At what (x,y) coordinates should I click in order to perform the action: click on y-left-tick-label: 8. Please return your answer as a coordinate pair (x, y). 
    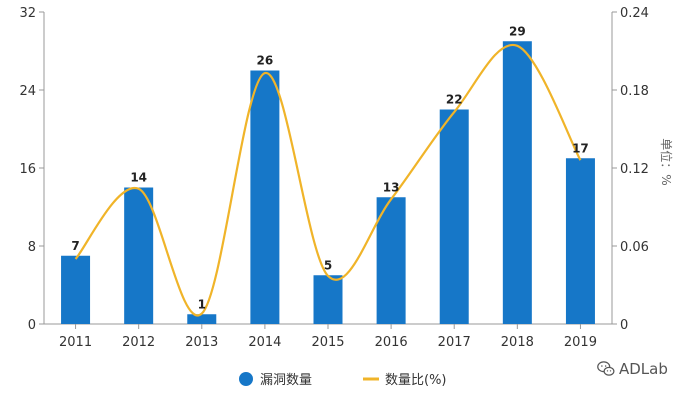
    Looking at the image, I should click on (32, 247).